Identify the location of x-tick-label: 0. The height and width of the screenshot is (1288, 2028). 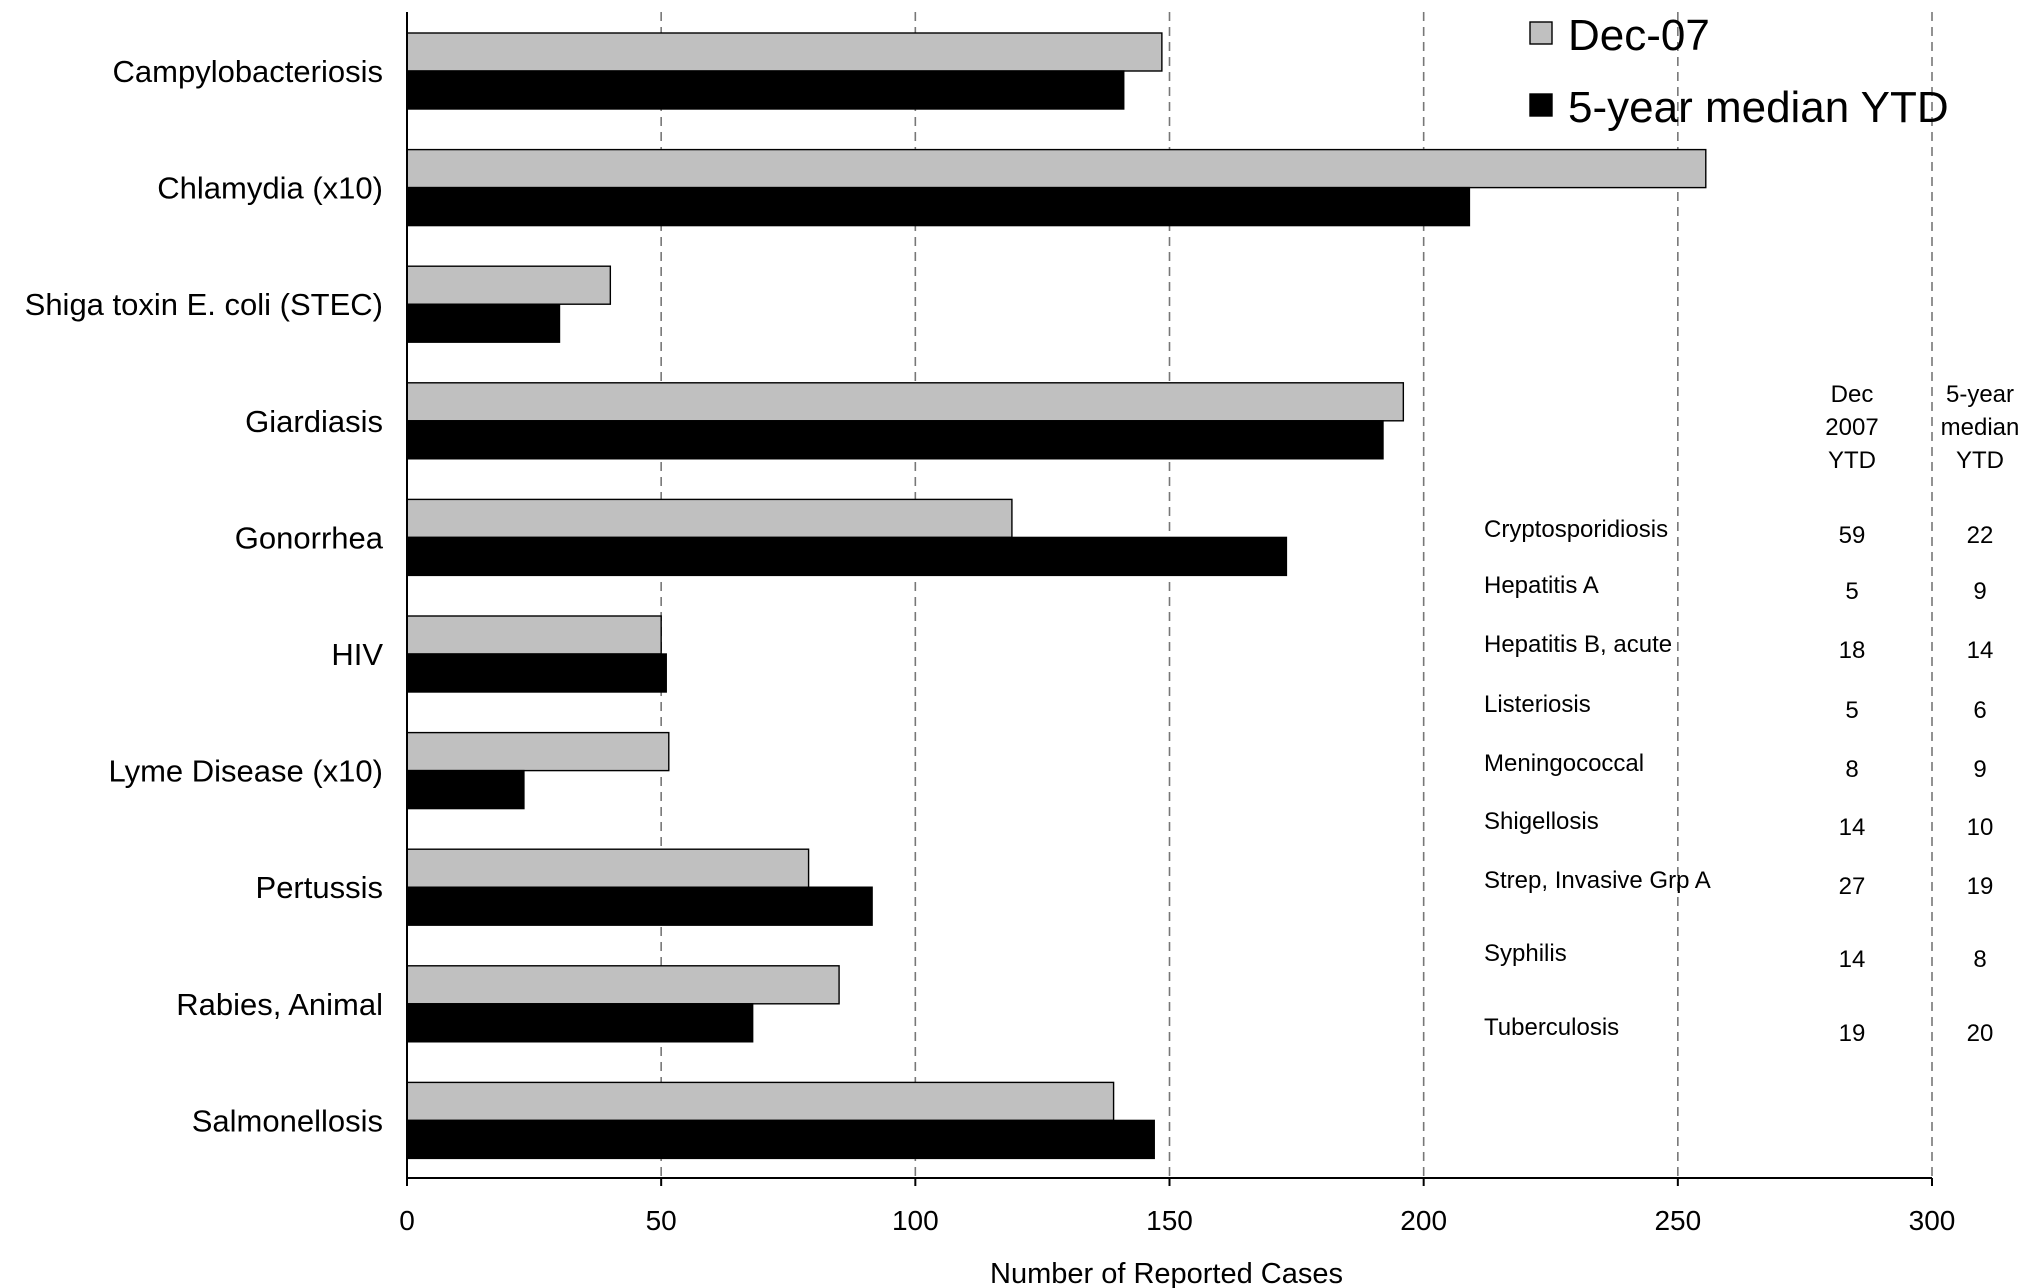
(407, 1220).